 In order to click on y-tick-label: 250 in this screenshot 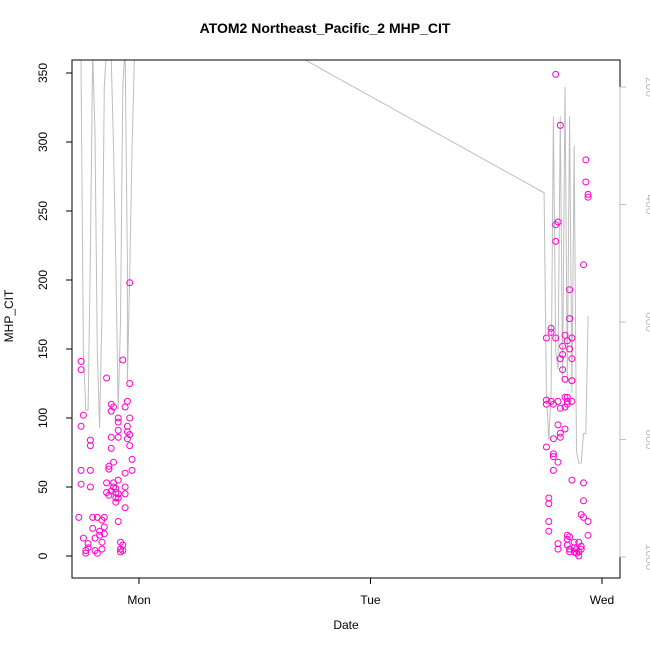, I will do `click(43, 211)`.